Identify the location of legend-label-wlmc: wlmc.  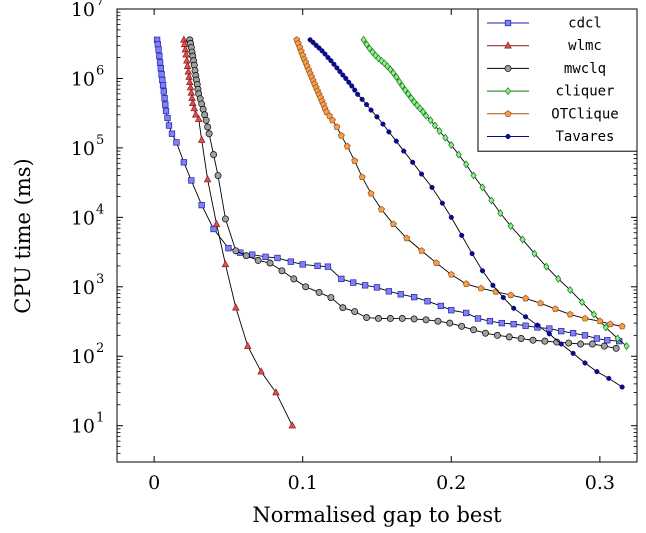
(585, 46).